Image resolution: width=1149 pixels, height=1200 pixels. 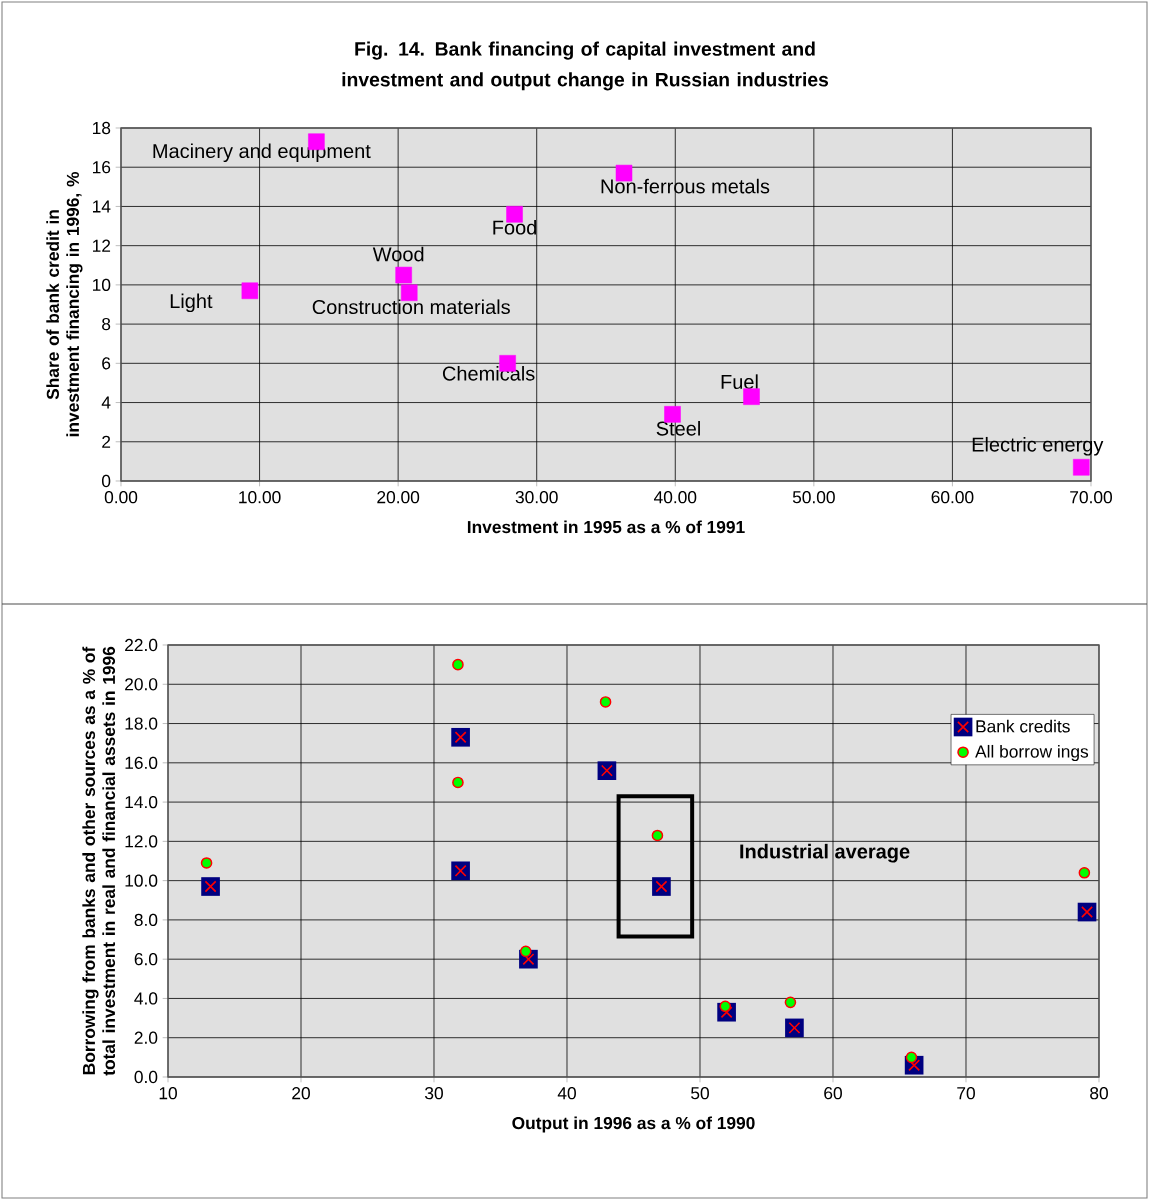 I want to click on y-tick-label: 4, so click(x=106, y=402).